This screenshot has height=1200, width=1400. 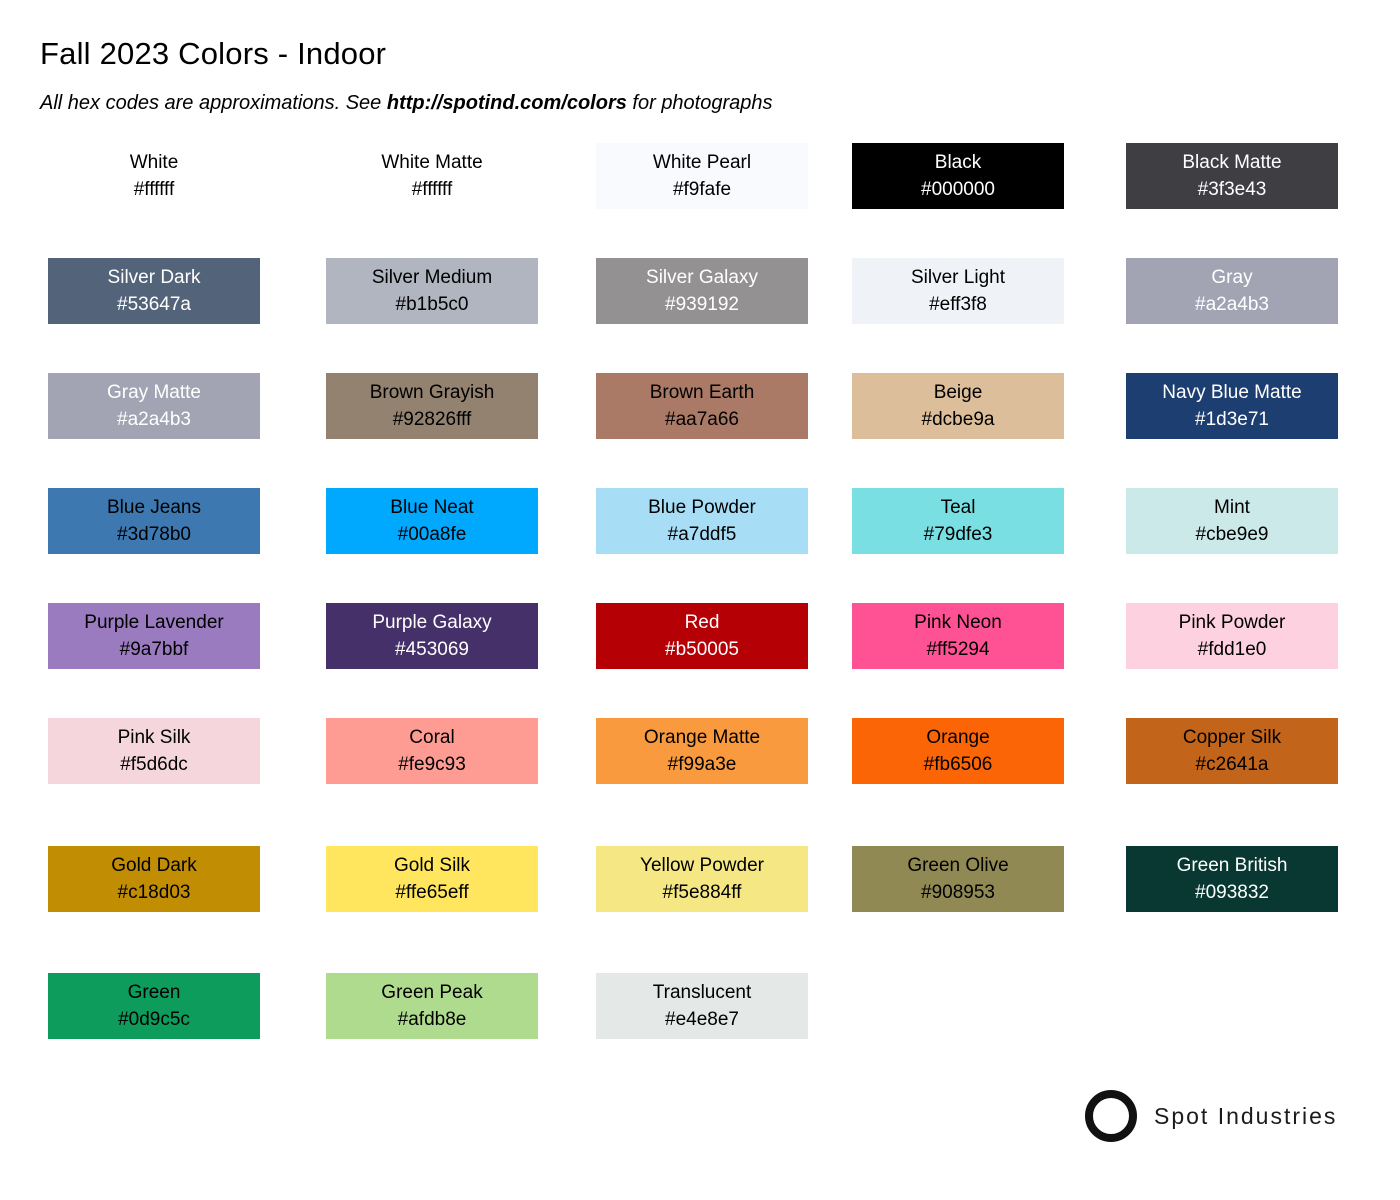 I want to click on swatch-name: Mint, so click(x=1232, y=507).